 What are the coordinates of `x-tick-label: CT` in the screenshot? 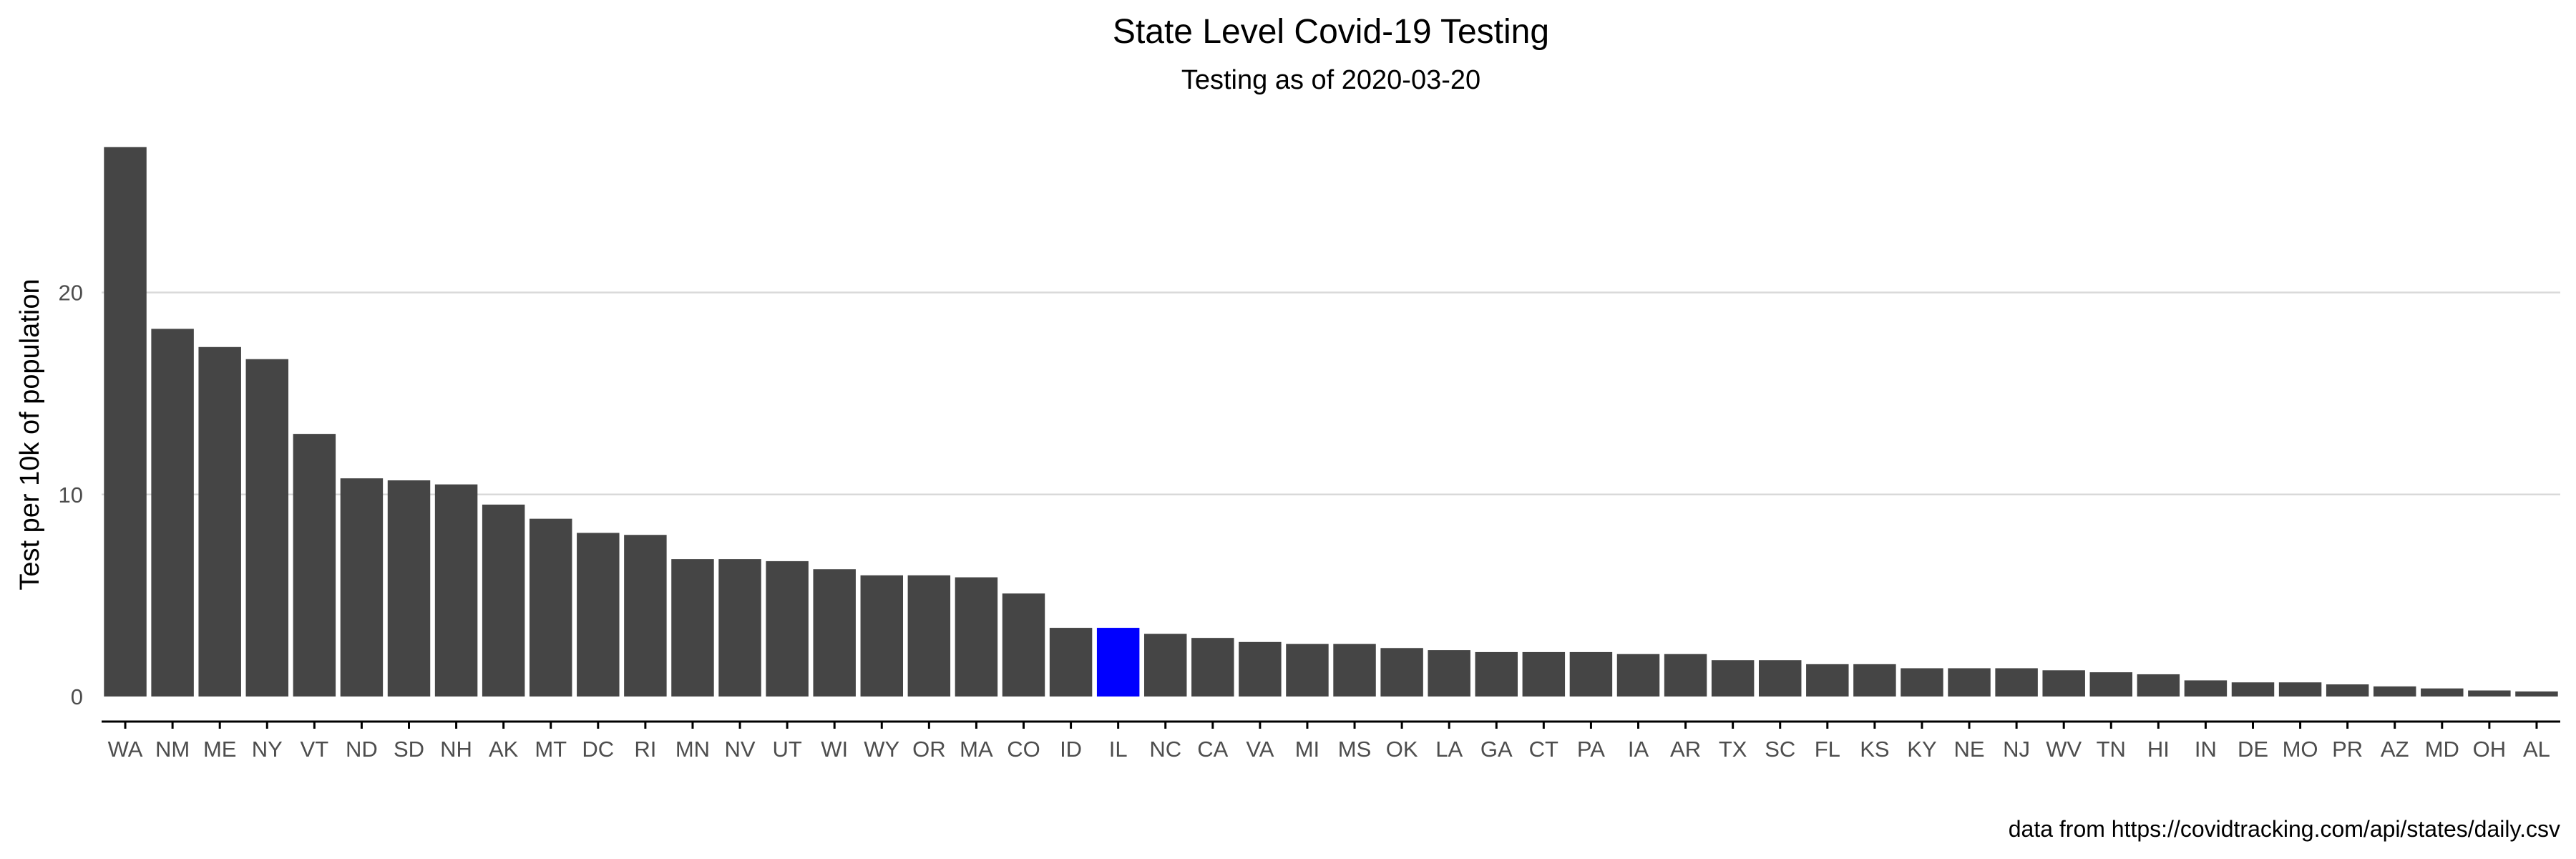 It's located at (1543, 749).